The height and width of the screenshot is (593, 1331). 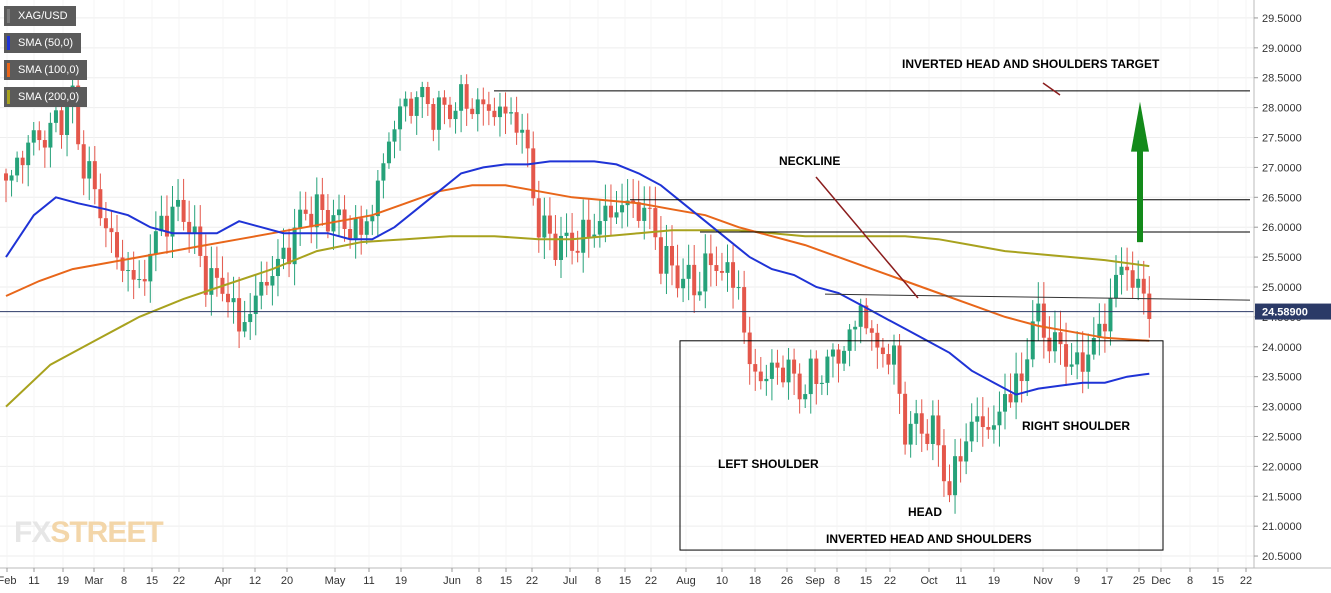 What do you see at coordinates (809, 161) in the screenshot?
I see `annotation-neckline: NECKLINE` at bounding box center [809, 161].